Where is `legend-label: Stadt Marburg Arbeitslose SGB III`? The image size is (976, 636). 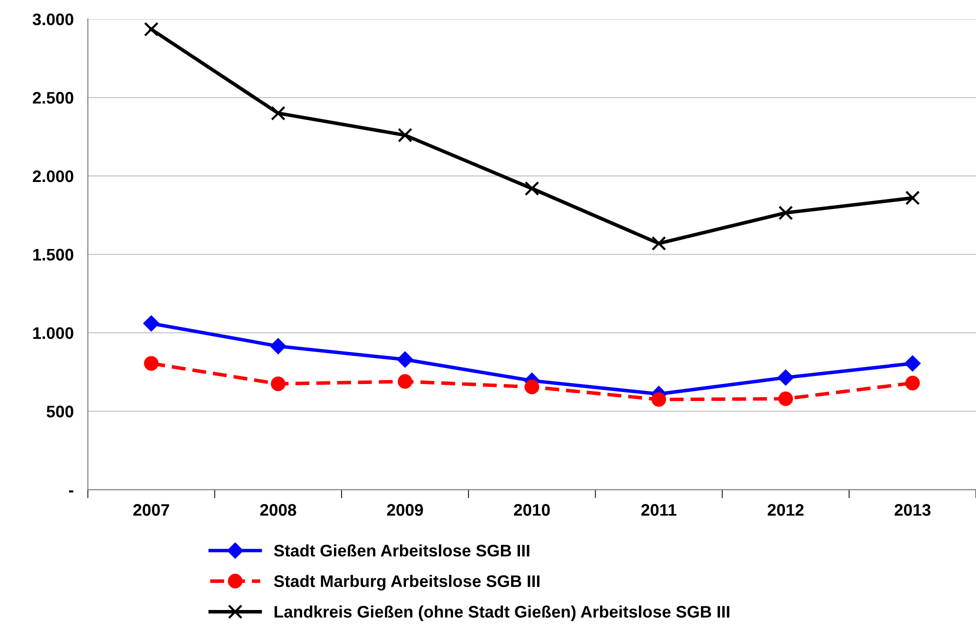
legend-label: Stadt Marburg Arbeitslose SGB III is located at coordinates (407, 582).